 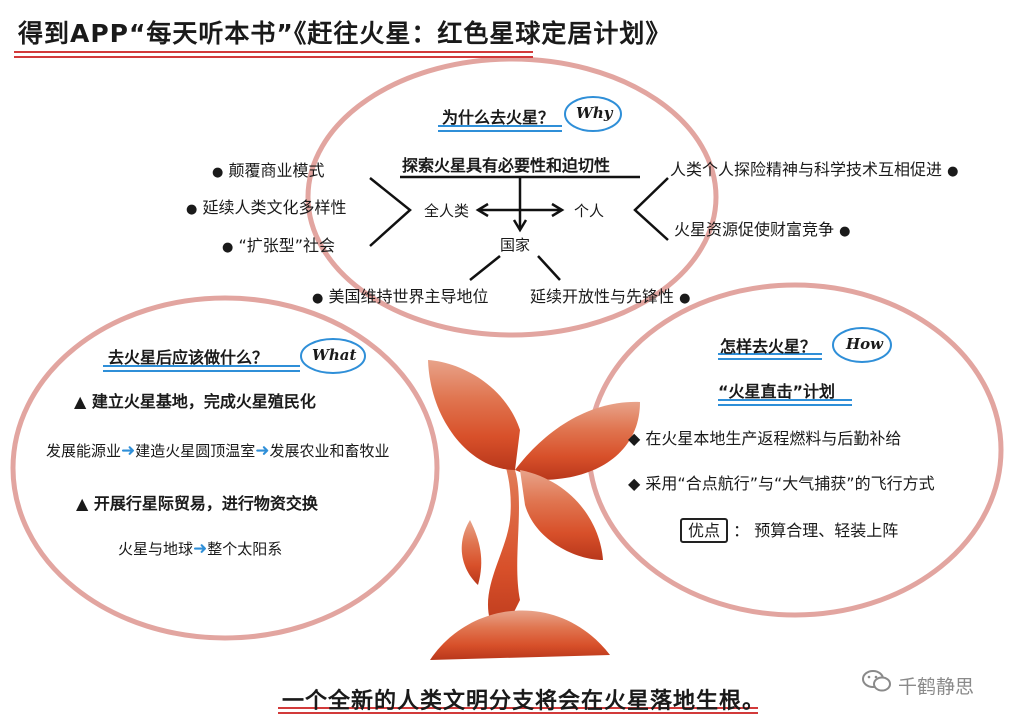 I want to click on advantage-label-box: 优点, so click(x=704, y=530).